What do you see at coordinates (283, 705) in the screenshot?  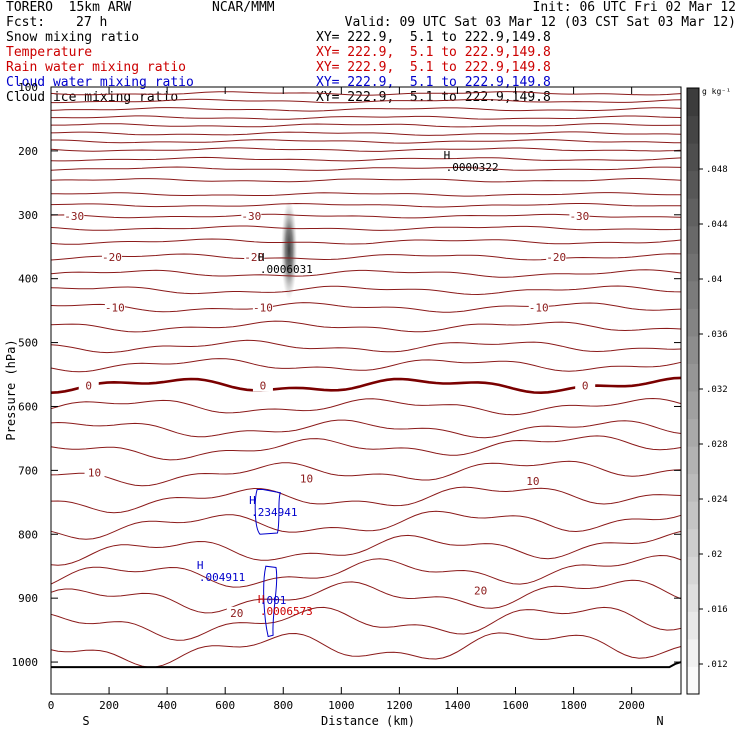 I see `x-tick-label: 800` at bounding box center [283, 705].